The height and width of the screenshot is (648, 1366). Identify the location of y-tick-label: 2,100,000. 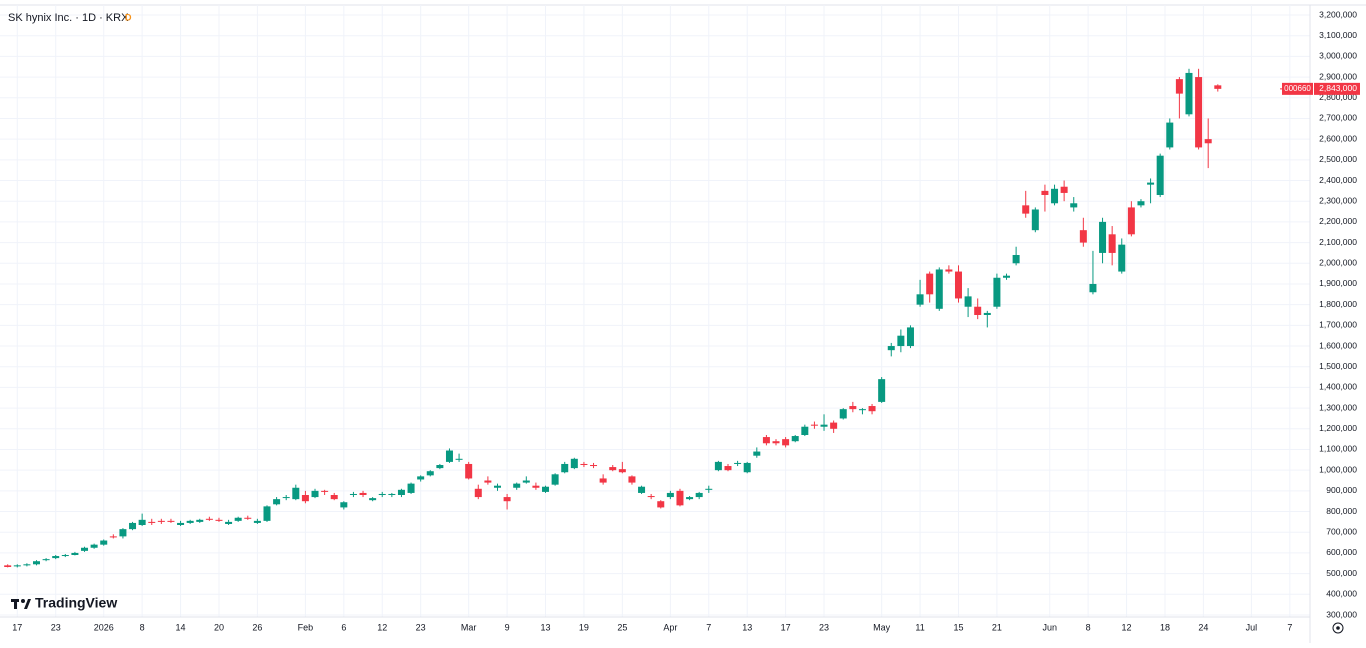
(1338, 242).